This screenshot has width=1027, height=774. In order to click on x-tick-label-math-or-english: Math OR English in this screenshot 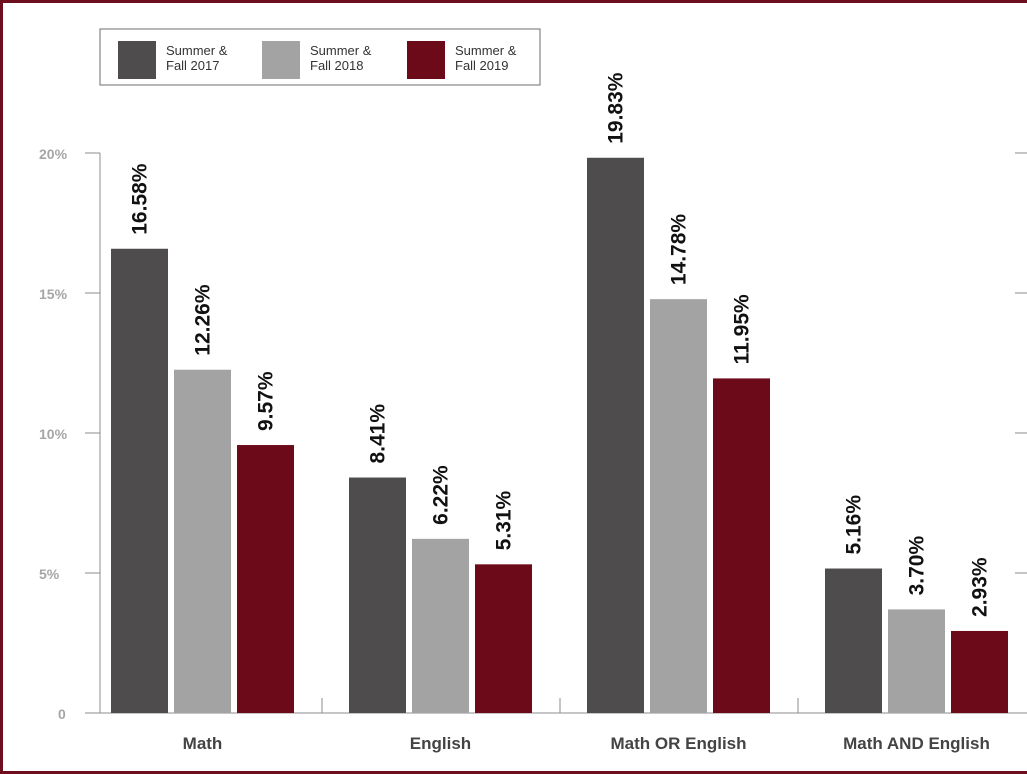, I will do `click(679, 743)`.